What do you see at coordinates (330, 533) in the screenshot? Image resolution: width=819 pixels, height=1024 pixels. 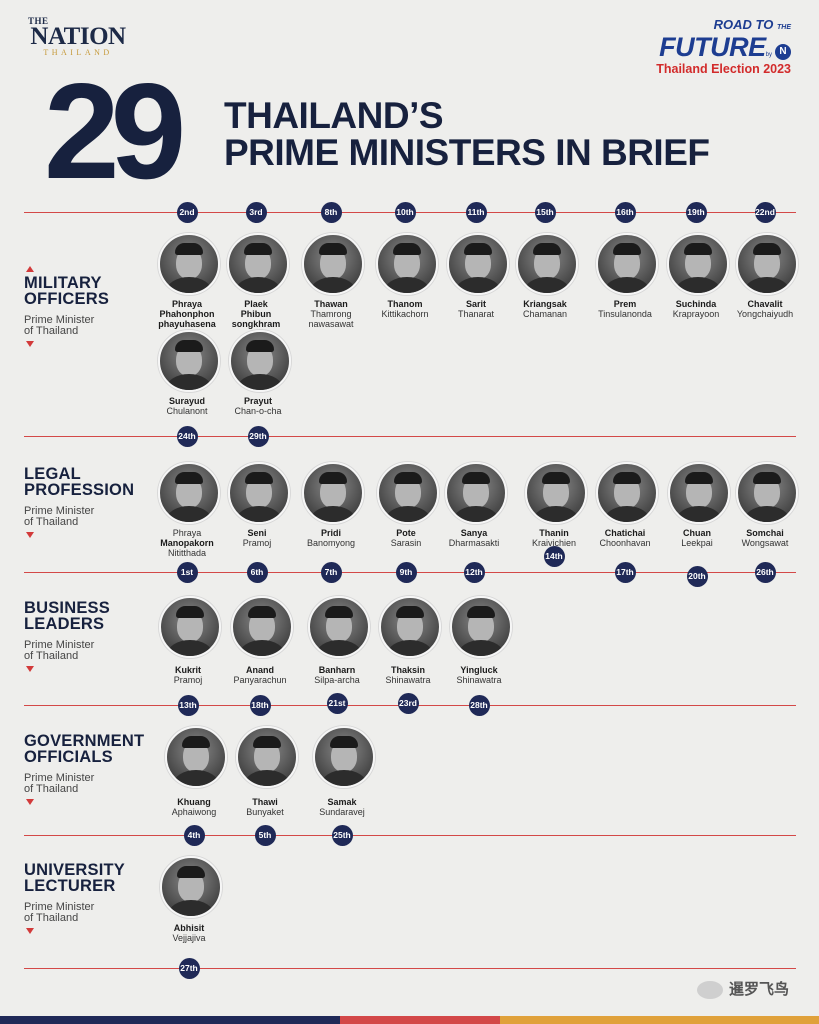 I see `pm-first-name: Pridi` at bounding box center [330, 533].